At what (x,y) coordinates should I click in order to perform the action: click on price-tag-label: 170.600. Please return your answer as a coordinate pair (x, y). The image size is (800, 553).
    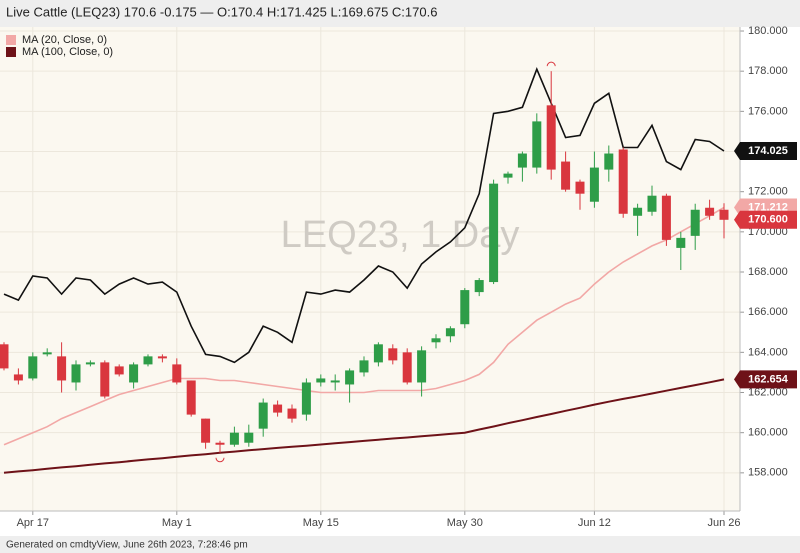
    Looking at the image, I should click on (768, 220).